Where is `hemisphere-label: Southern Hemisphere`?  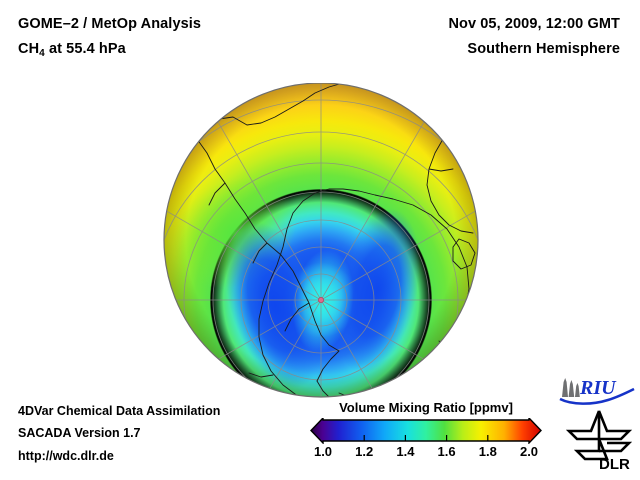
hemisphere-label: Southern Hemisphere is located at coordinates (543, 49).